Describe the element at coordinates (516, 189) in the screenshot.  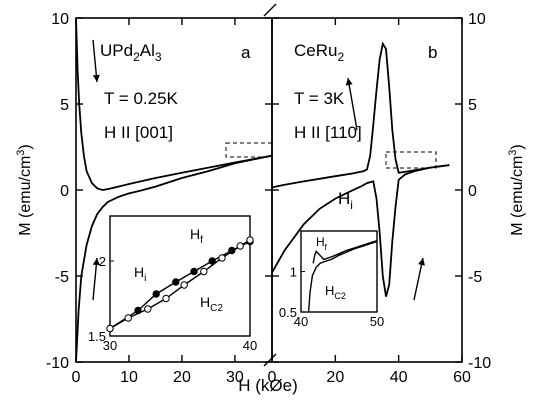
I see `y-axis-label-right: M (emu/cm3)` at that location.